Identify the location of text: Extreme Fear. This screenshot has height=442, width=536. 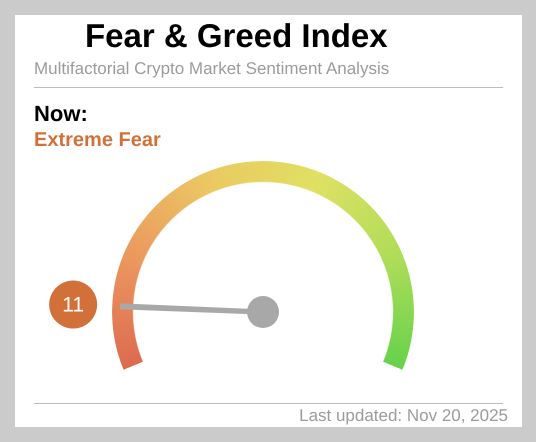
(97, 140).